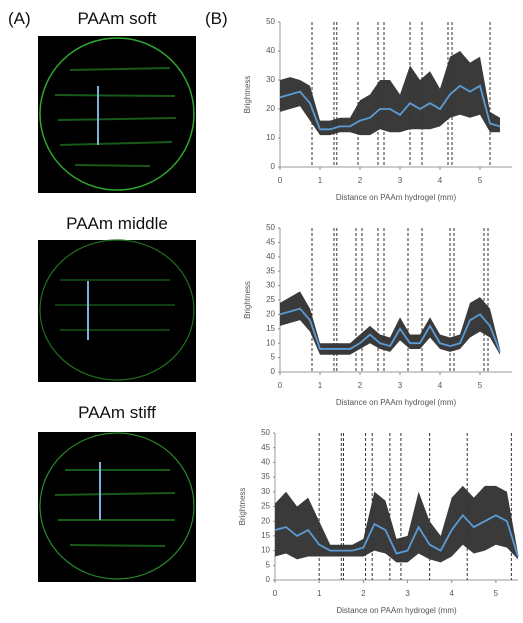 The height and width of the screenshot is (623, 523). What do you see at coordinates (117, 223) in the screenshot?
I see `image-title: PAAm middle` at bounding box center [117, 223].